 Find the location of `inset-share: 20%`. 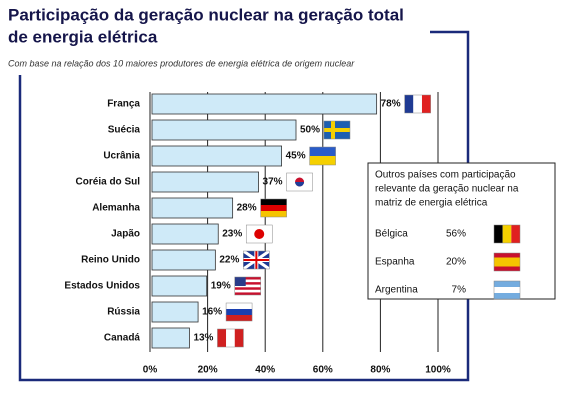

inset-share: 20% is located at coordinates (456, 262).